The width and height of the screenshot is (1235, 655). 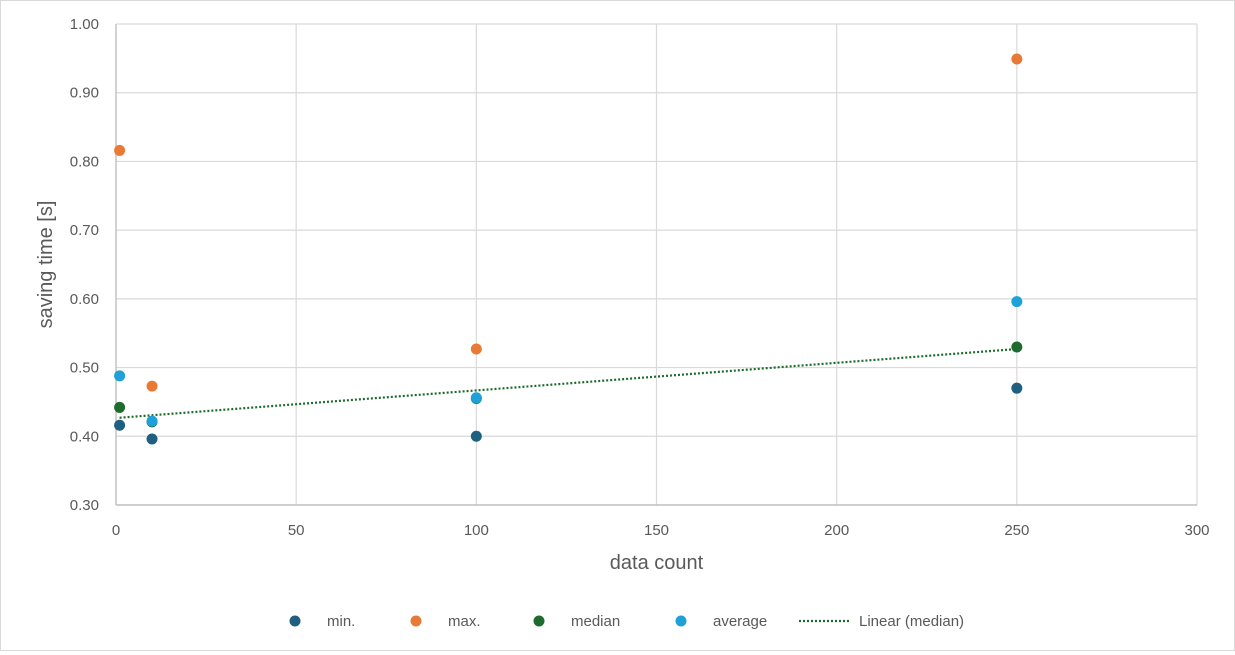 I want to click on y-tick-label: 0.90, so click(x=84, y=93).